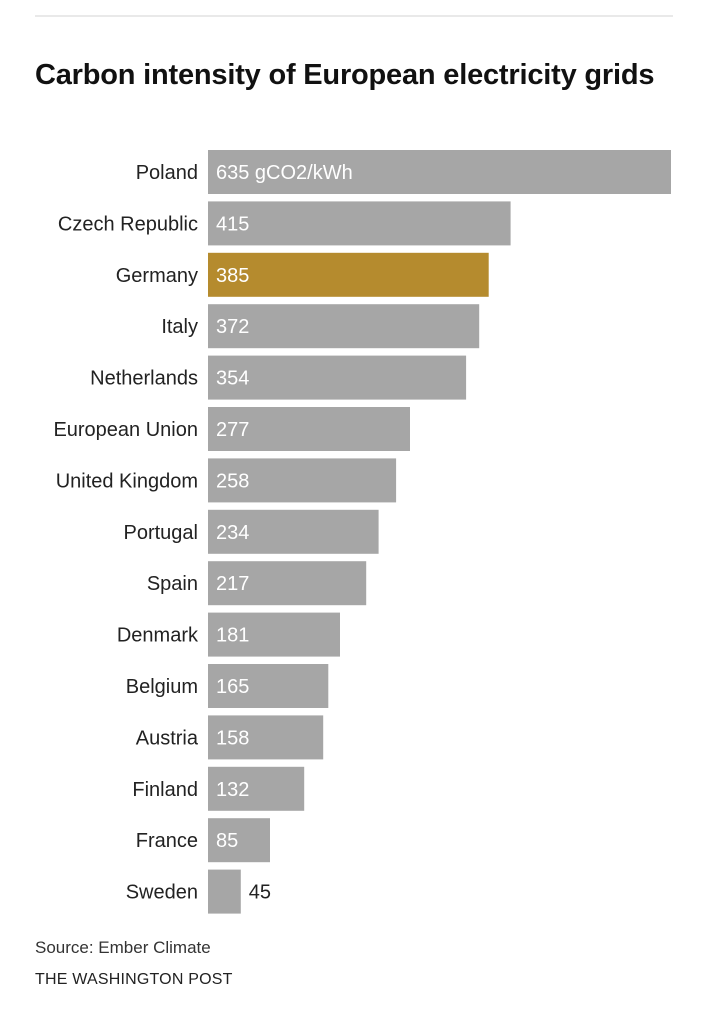 This screenshot has height=1024, width=709. Describe the element at coordinates (287, 583) in the screenshot. I see `bar-spain` at that location.